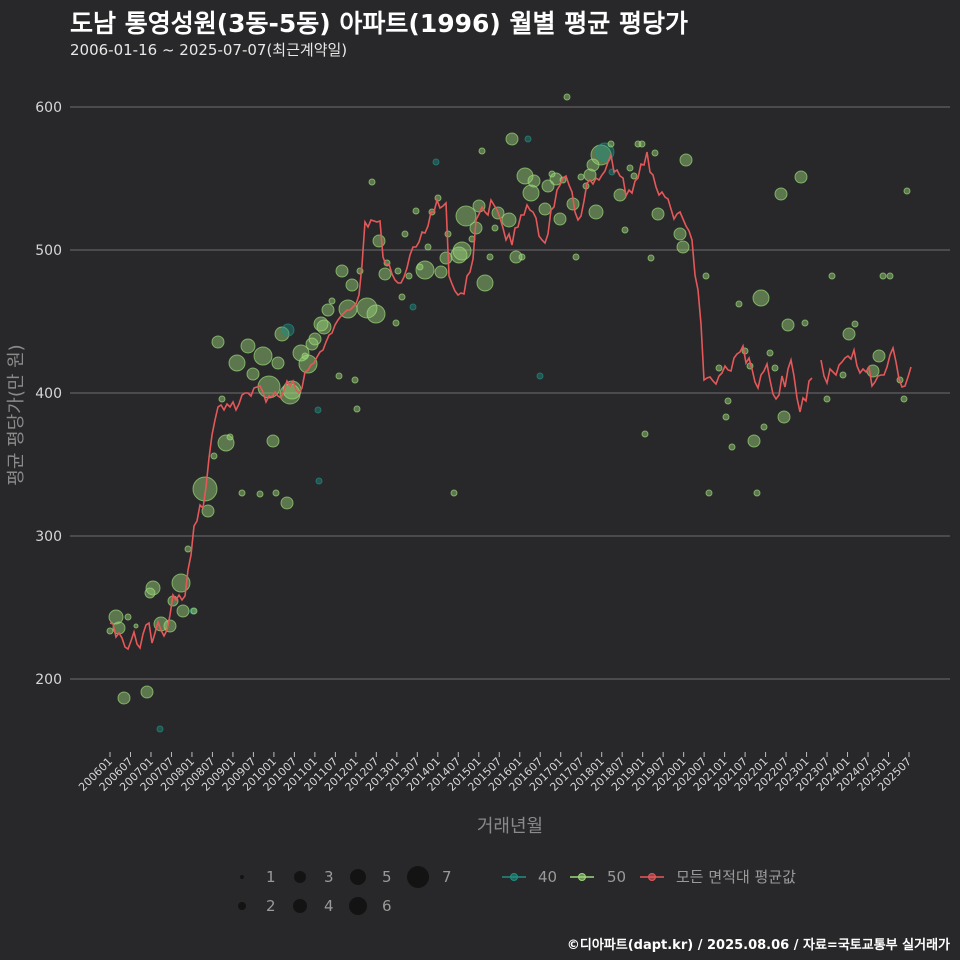 This screenshot has width=960, height=960. Describe the element at coordinates (271, 877) in the screenshot. I see `legend-size-label: 1` at that location.